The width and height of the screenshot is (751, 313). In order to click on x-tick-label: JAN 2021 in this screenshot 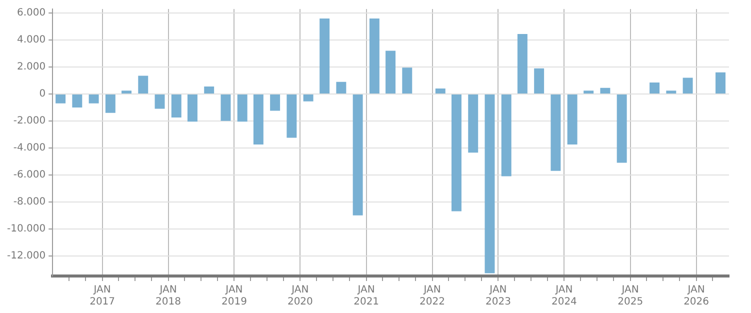, I will do `click(367, 296)`.